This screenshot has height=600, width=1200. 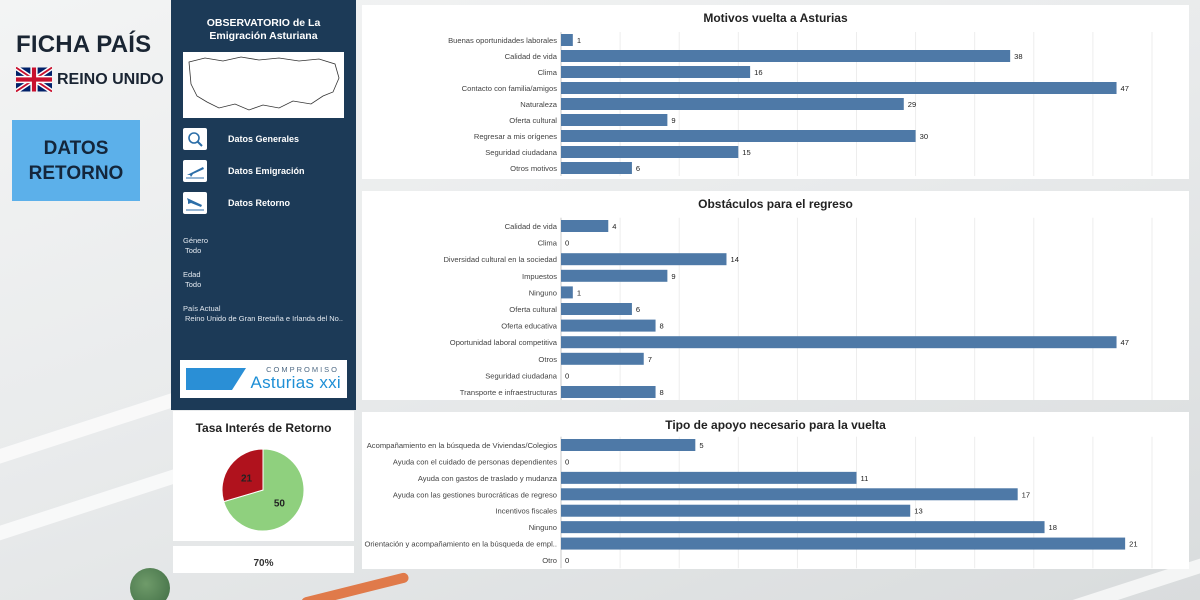 I want to click on uk-flag-icon, so click(x=34, y=79).